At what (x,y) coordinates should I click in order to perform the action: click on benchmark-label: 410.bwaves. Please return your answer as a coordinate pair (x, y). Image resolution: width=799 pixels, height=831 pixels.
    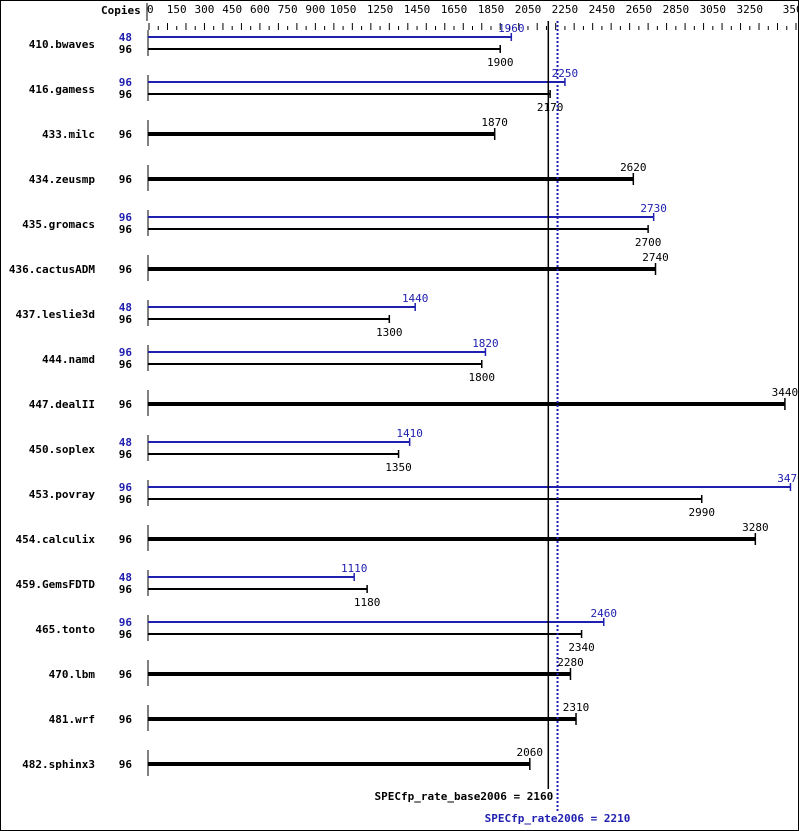
    Looking at the image, I should click on (62, 44).